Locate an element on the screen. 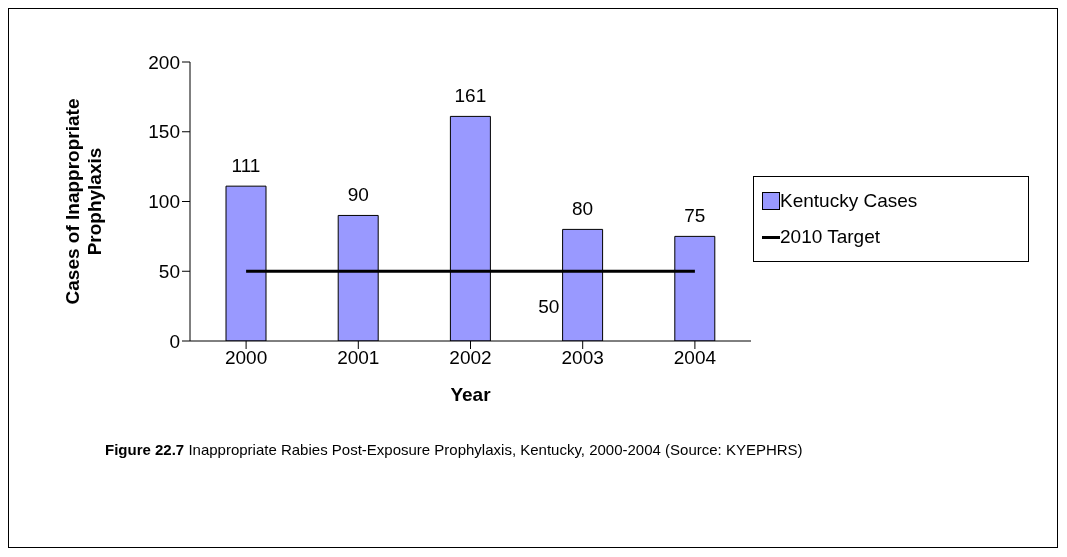 This screenshot has height=557, width=1067. y-tick-label: 150 is located at coordinates (164, 132).